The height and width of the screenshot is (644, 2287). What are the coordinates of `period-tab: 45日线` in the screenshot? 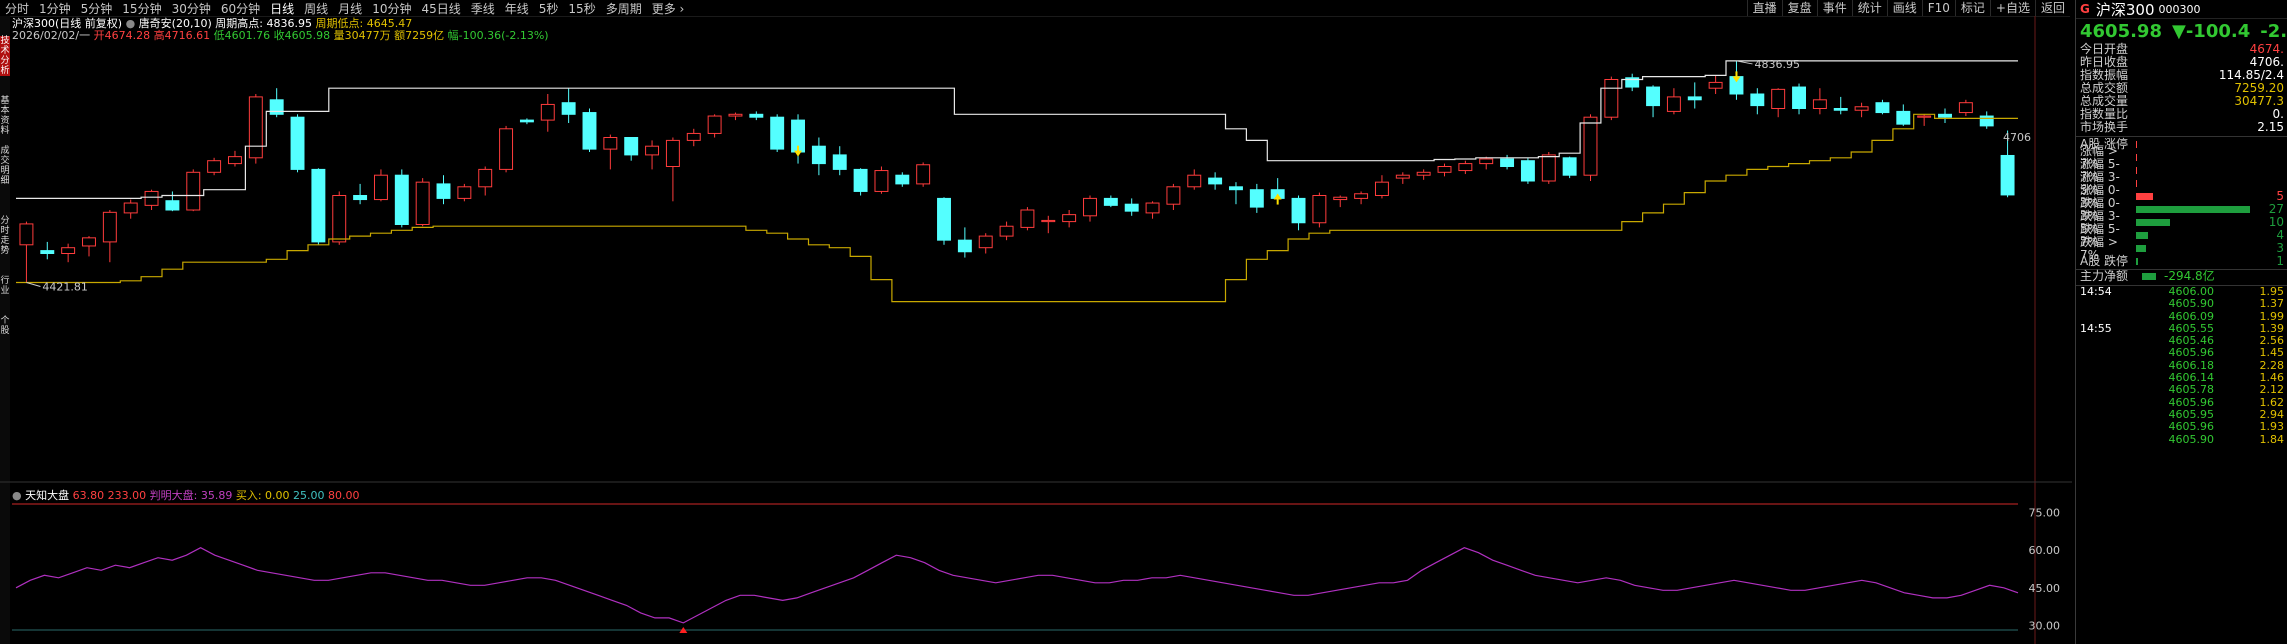 It's located at (441, 8).